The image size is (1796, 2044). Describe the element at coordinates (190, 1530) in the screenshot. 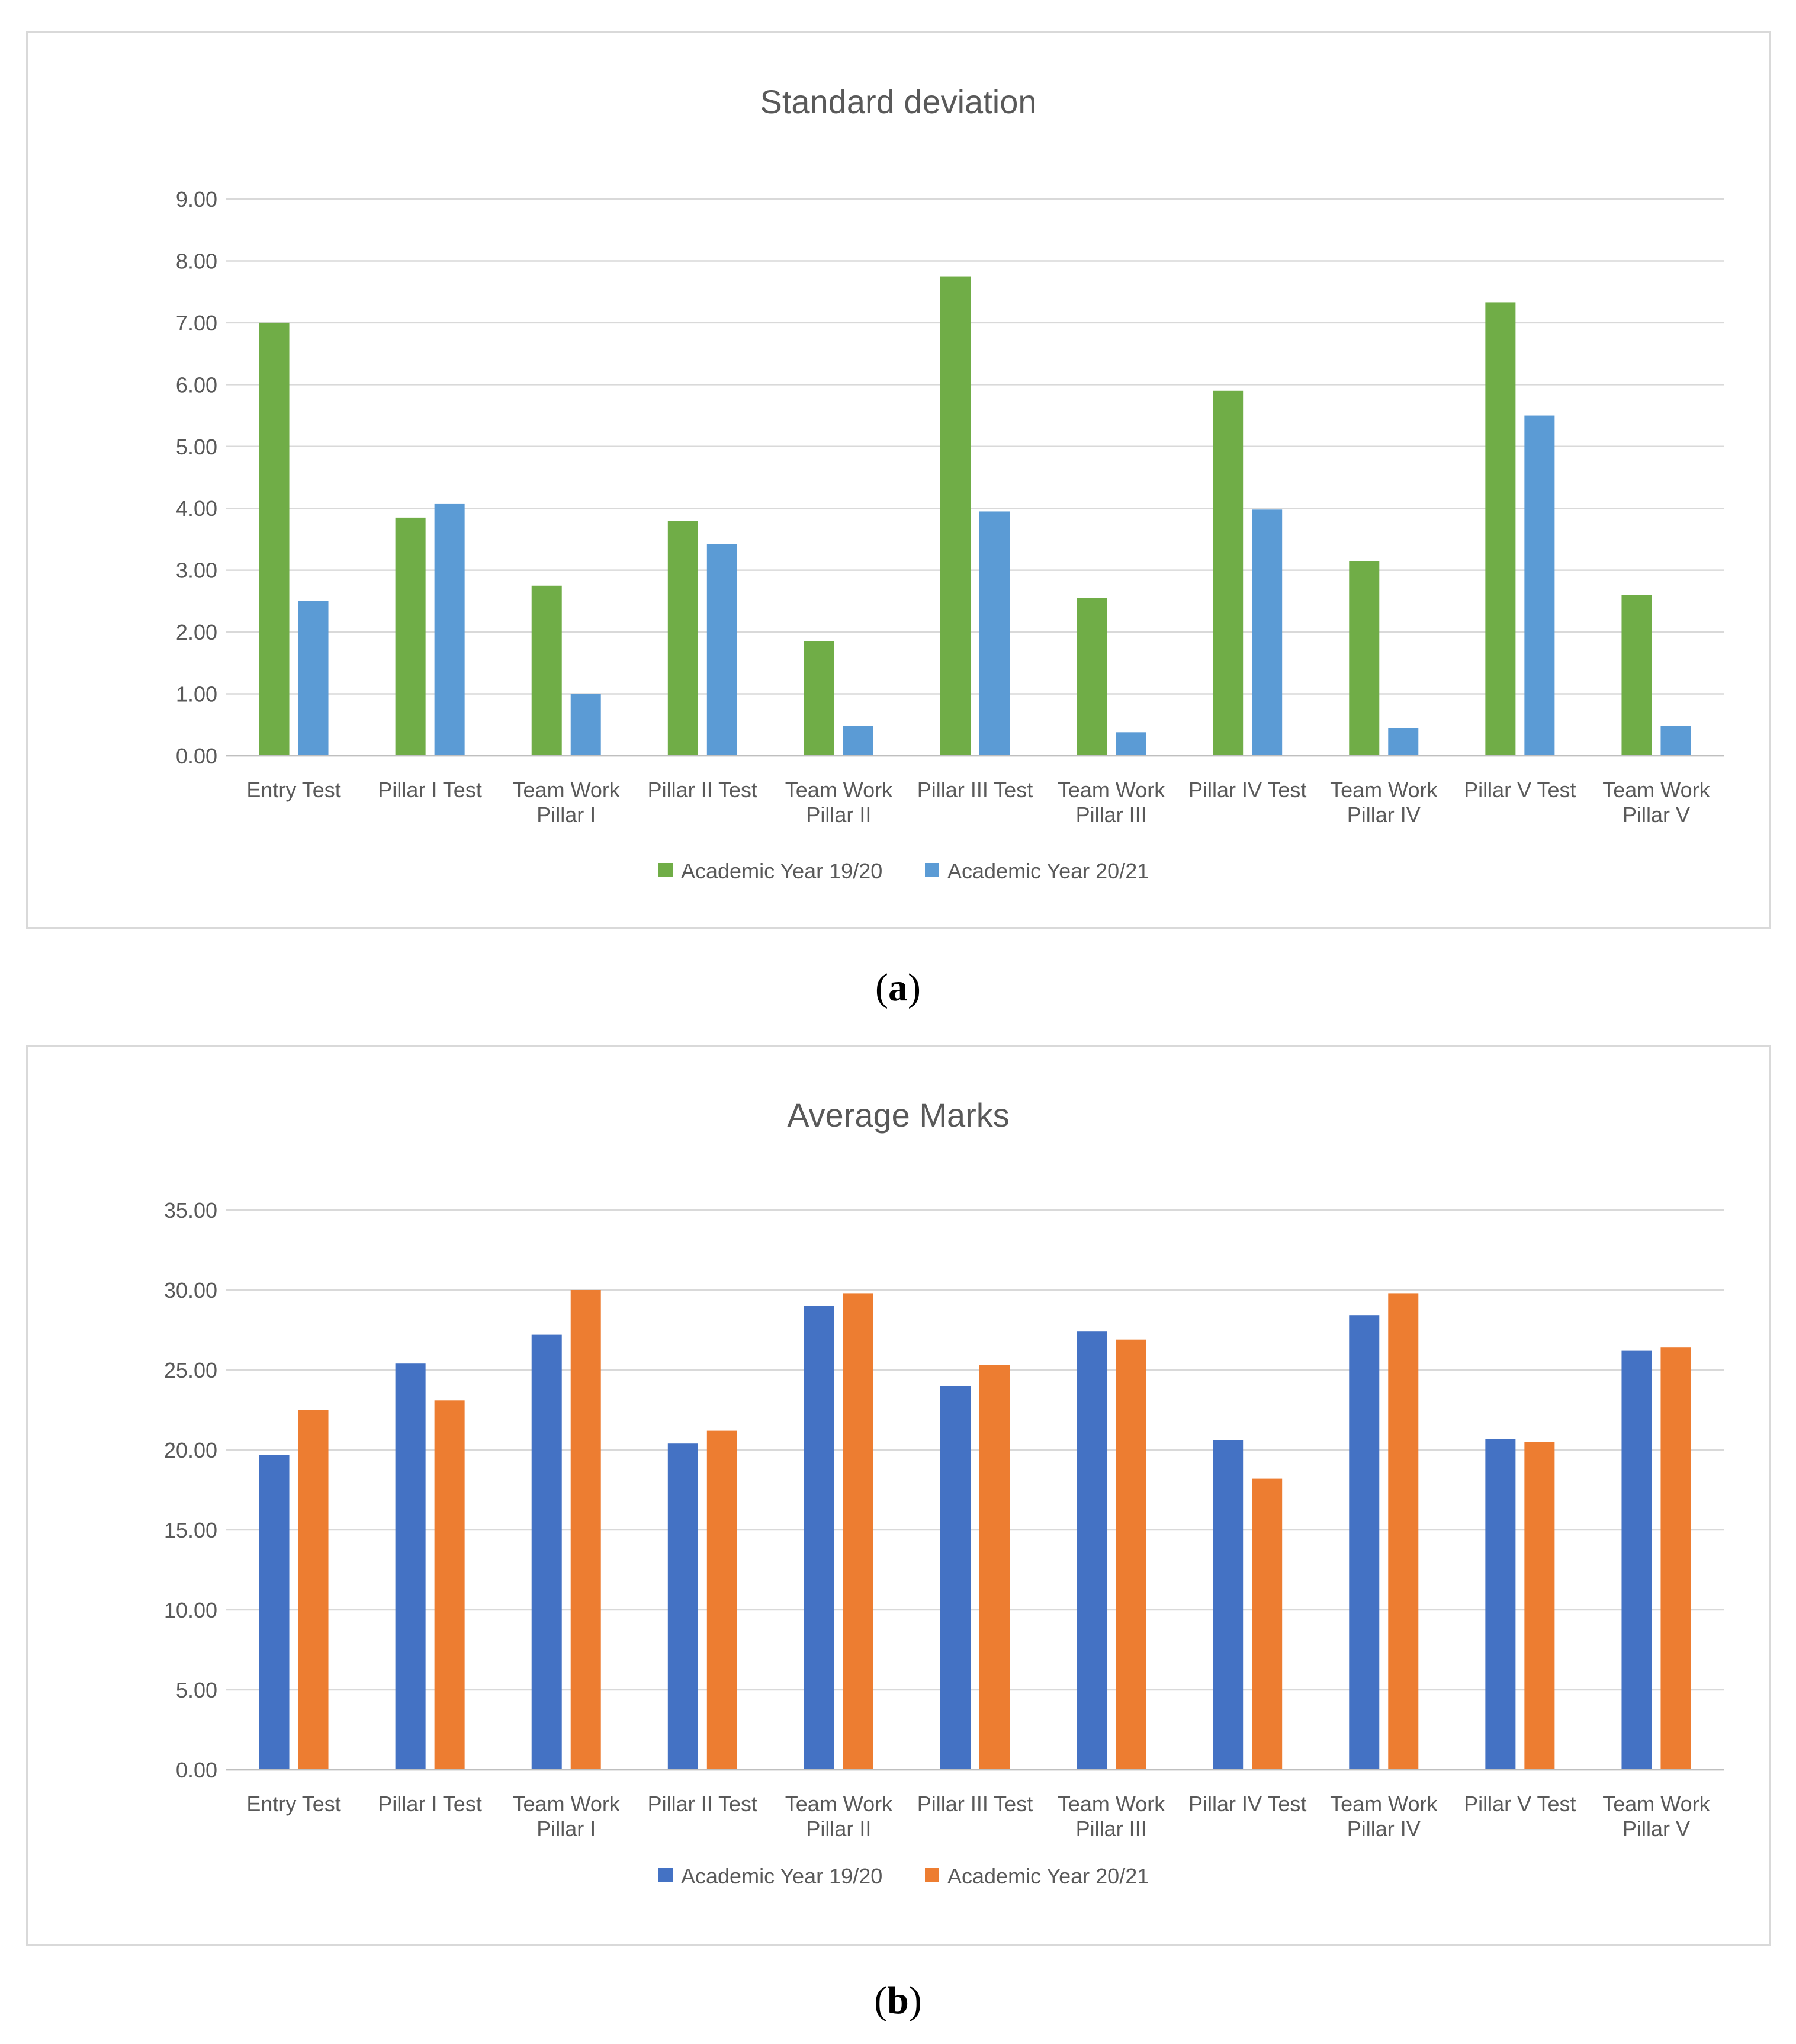

I see `y-tick-label: 15.00` at that location.